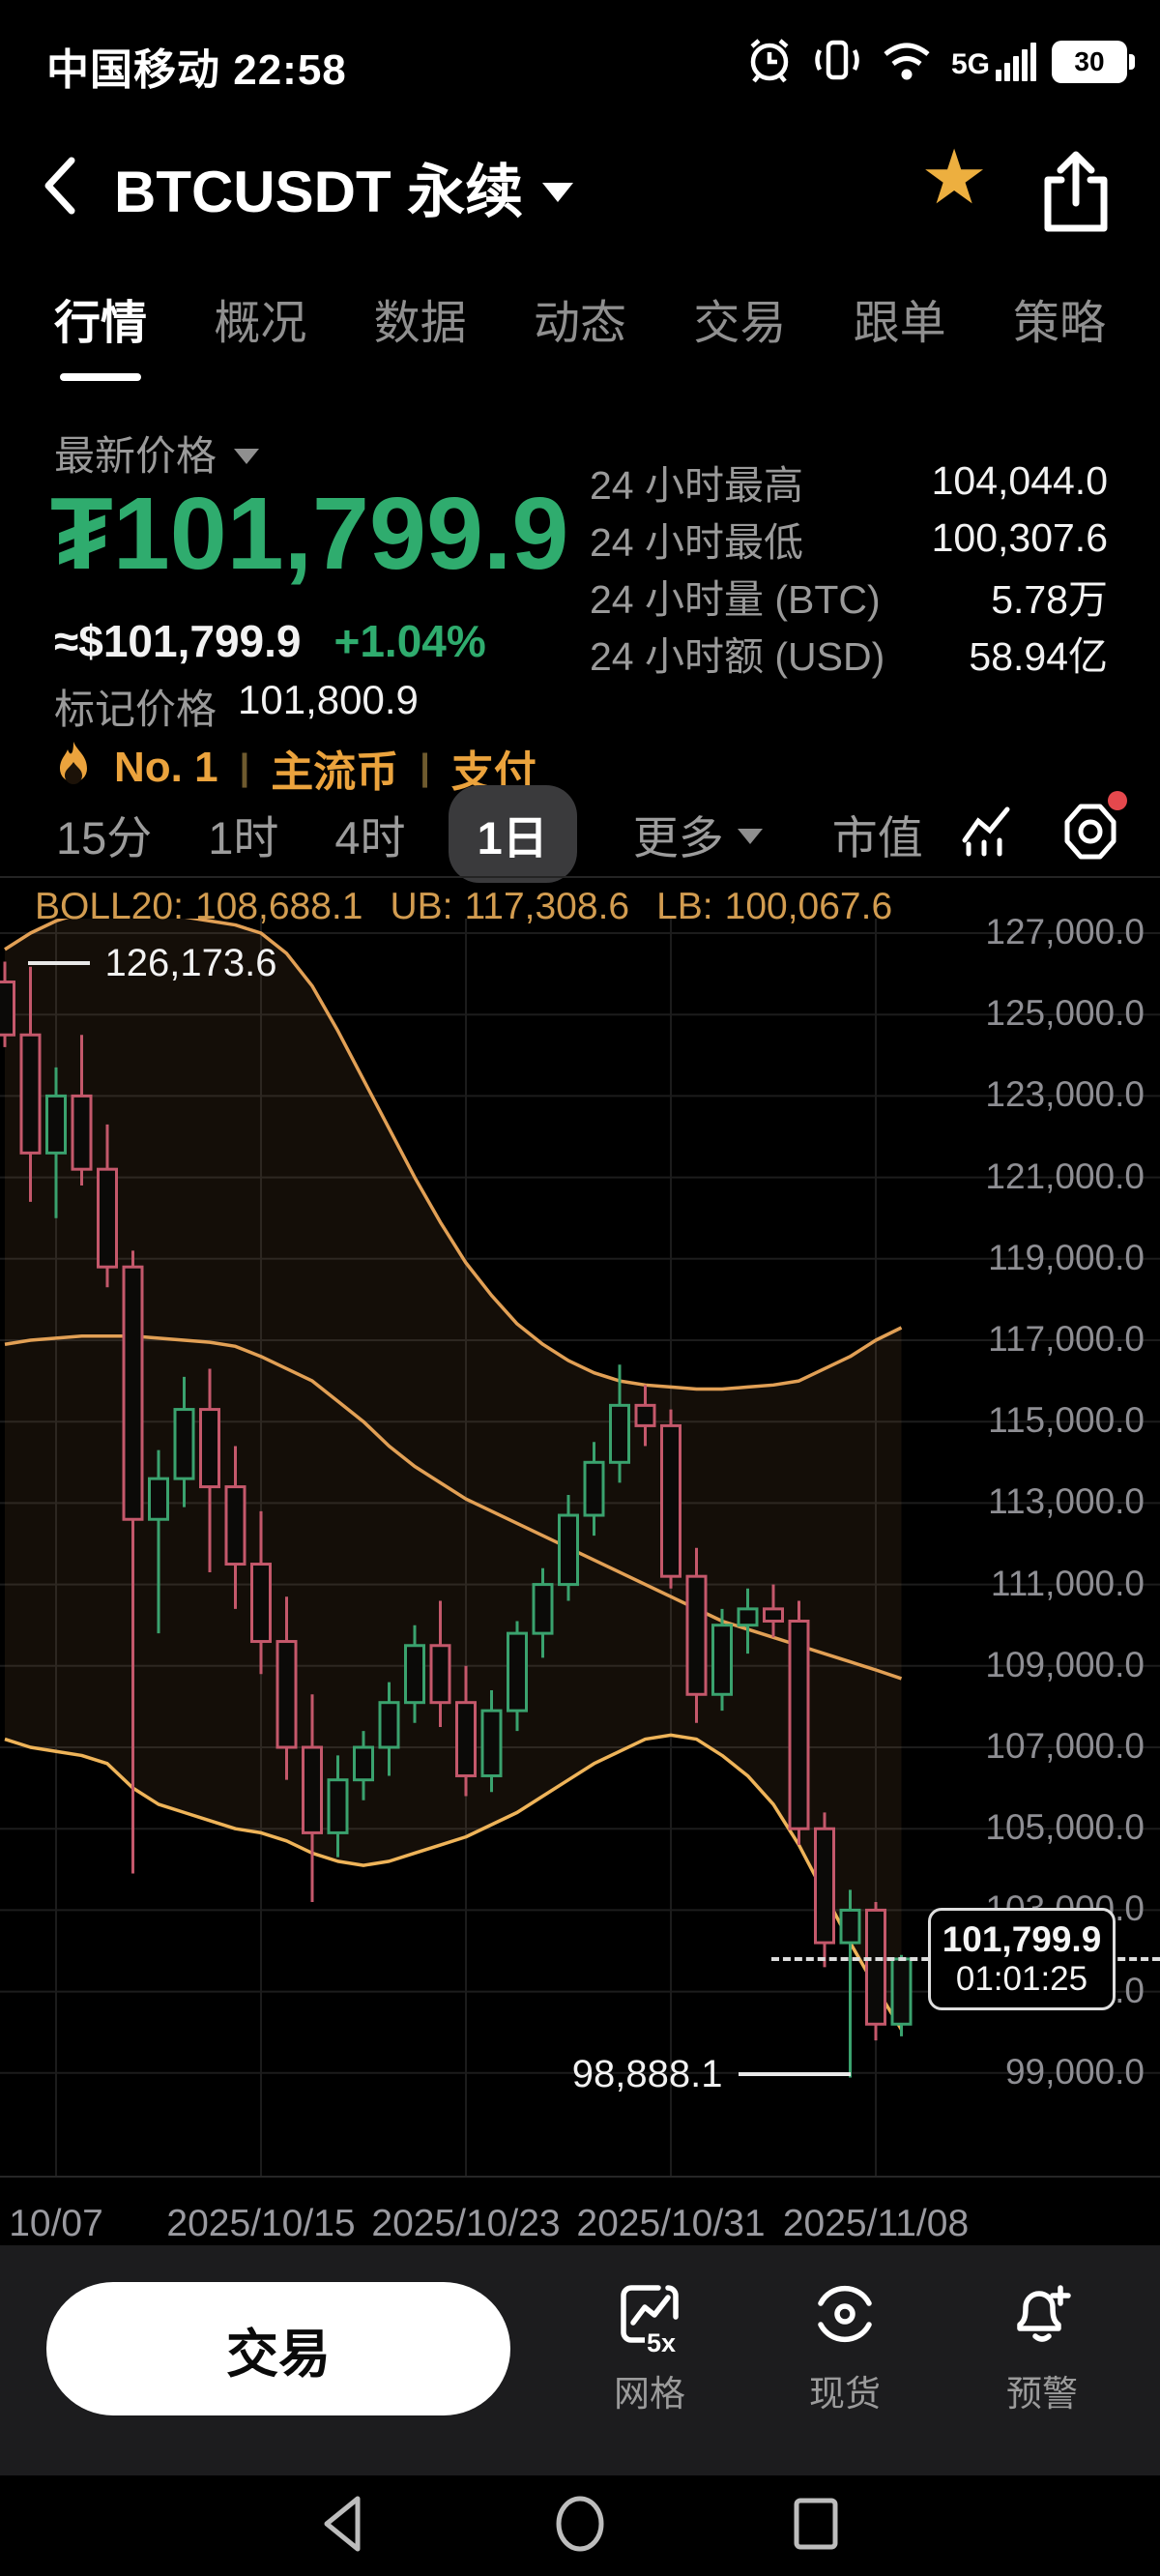 This screenshot has height=2576, width=1160. I want to click on timeframe-4时: 4时, so click(370, 837).